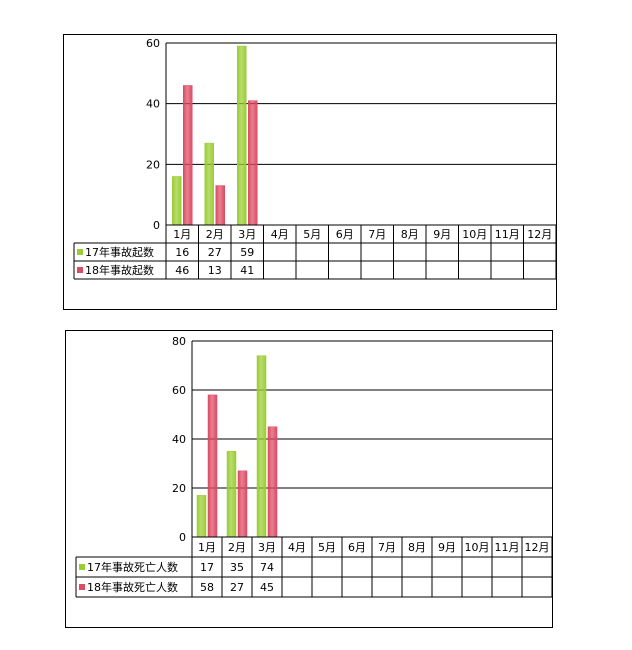  What do you see at coordinates (267, 587) in the screenshot?
I see `data-label: 45` at bounding box center [267, 587].